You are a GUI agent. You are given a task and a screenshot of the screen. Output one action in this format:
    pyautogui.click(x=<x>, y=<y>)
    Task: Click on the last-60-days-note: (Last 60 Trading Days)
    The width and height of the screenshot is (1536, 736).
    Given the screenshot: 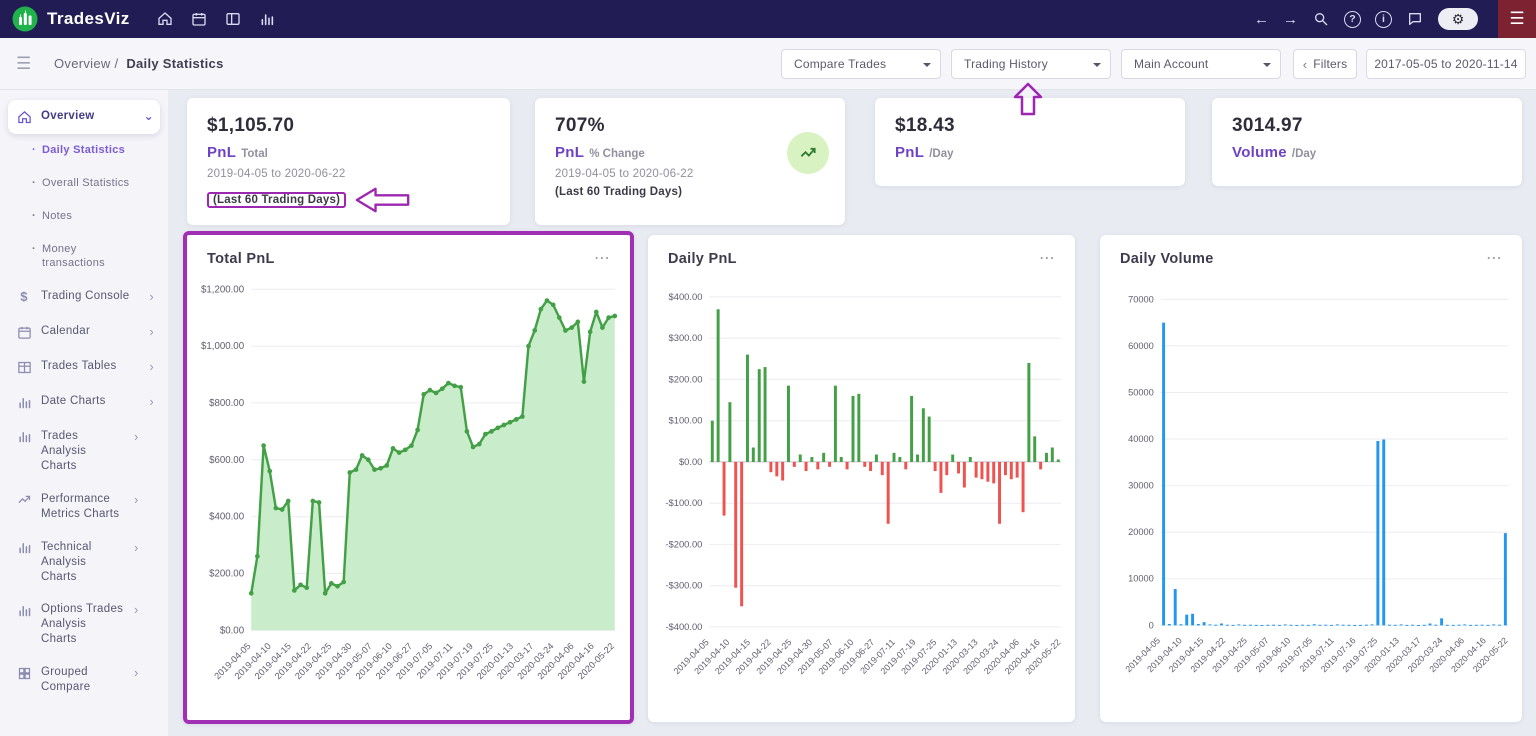 What is the action you would take?
    pyautogui.click(x=619, y=192)
    